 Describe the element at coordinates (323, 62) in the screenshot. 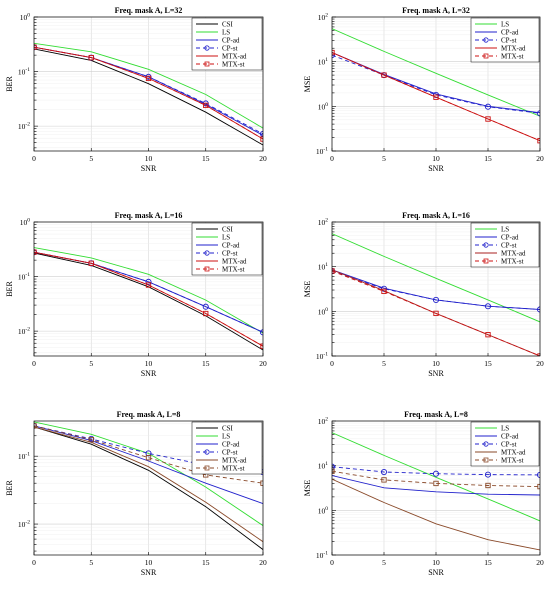

I see `y-tick-label: 10¹` at that location.